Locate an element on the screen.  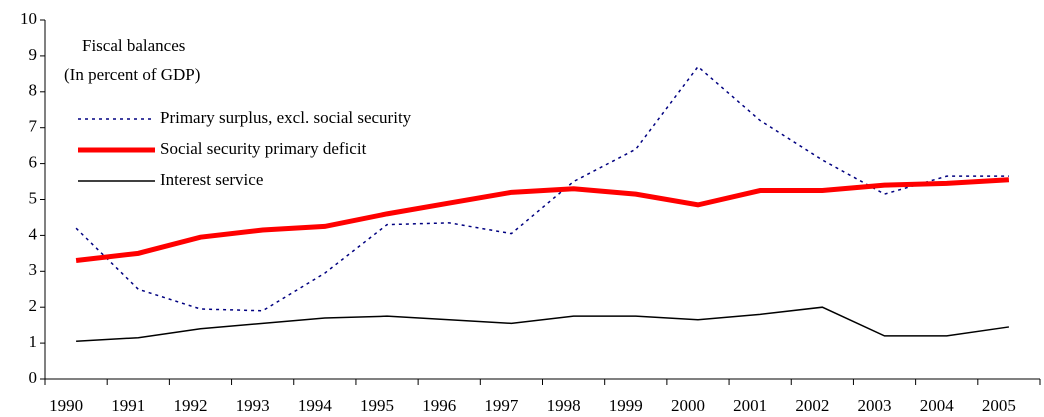
x-tick-label: 1992 is located at coordinates (190, 405).